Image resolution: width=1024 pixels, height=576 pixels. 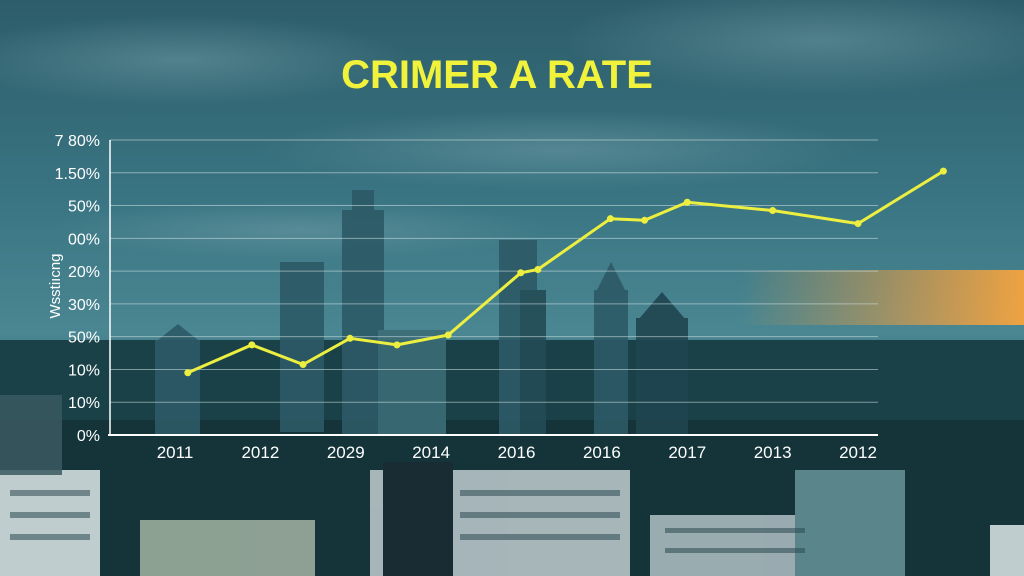 I want to click on x-tick-labels: 2011 2012 2029 2014 2016 2016 2017 2013 2012, so click(x=517, y=452).